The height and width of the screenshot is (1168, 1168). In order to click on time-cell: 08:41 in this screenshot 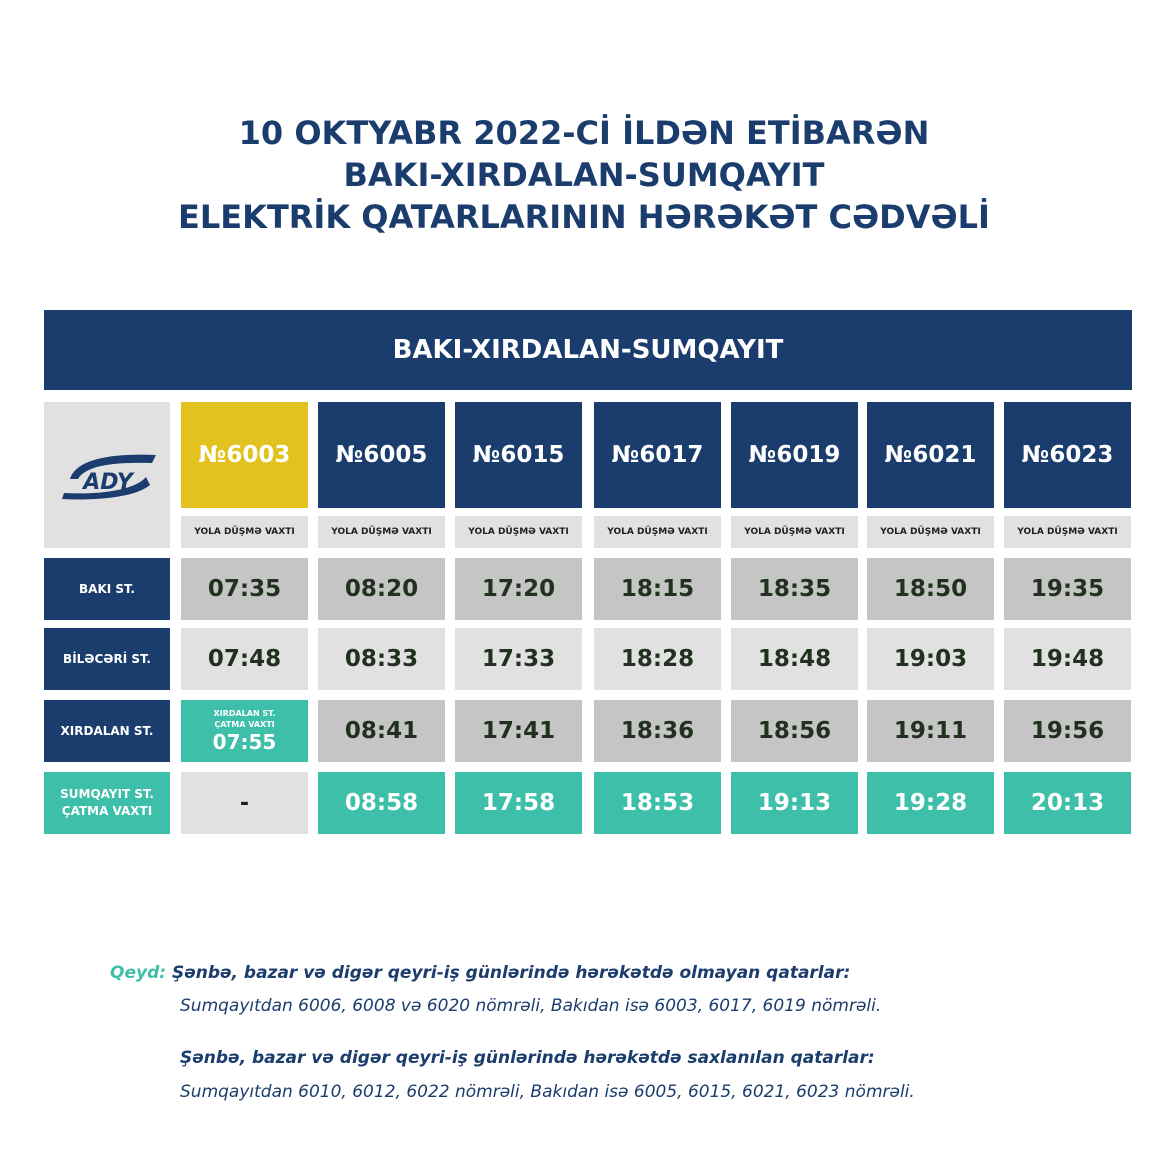, I will do `click(381, 731)`.